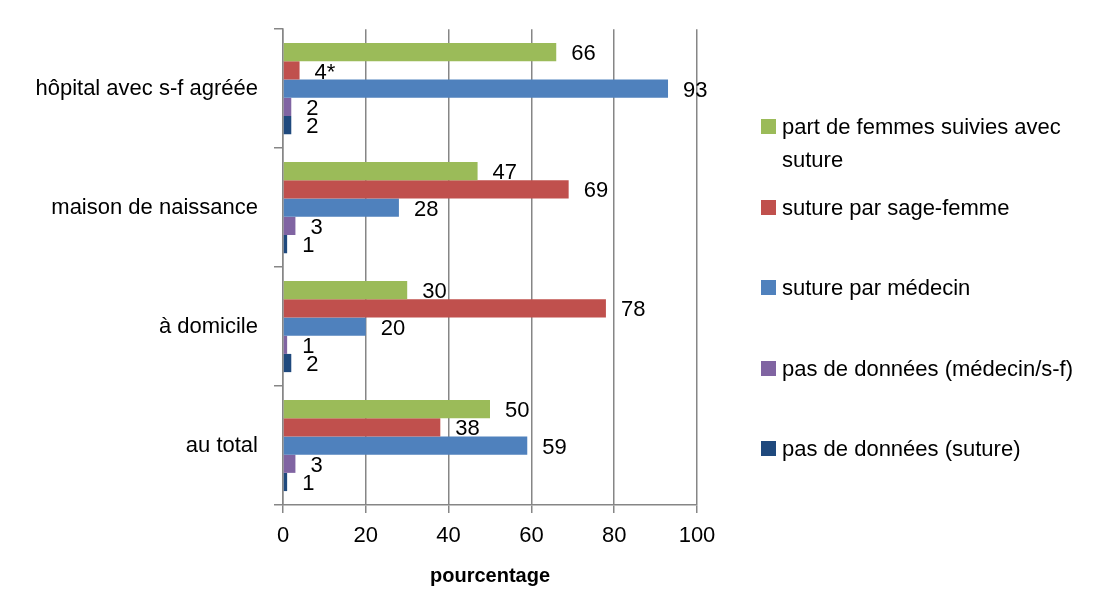 The image size is (1107, 594). Describe the element at coordinates (505, 172) in the screenshot. I see `data-label: 47` at that location.